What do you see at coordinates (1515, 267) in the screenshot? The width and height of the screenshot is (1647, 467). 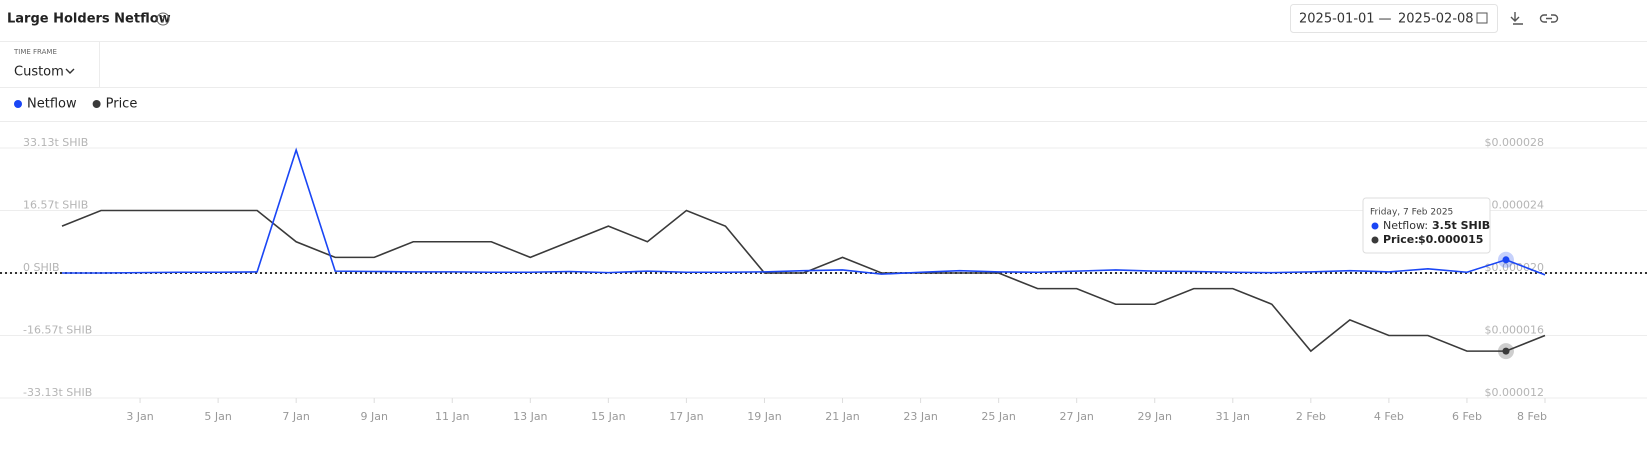 I see `y2-tick-label: $0.000020` at bounding box center [1515, 267].